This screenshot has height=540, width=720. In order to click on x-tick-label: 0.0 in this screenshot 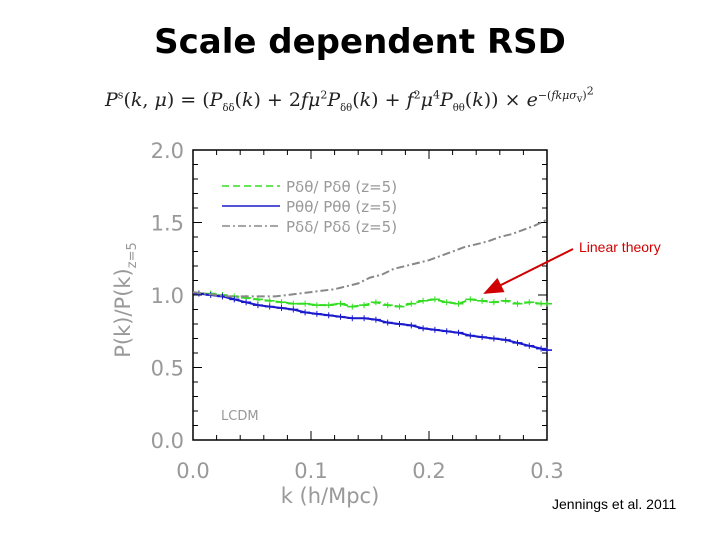, I will do `click(192, 471)`.